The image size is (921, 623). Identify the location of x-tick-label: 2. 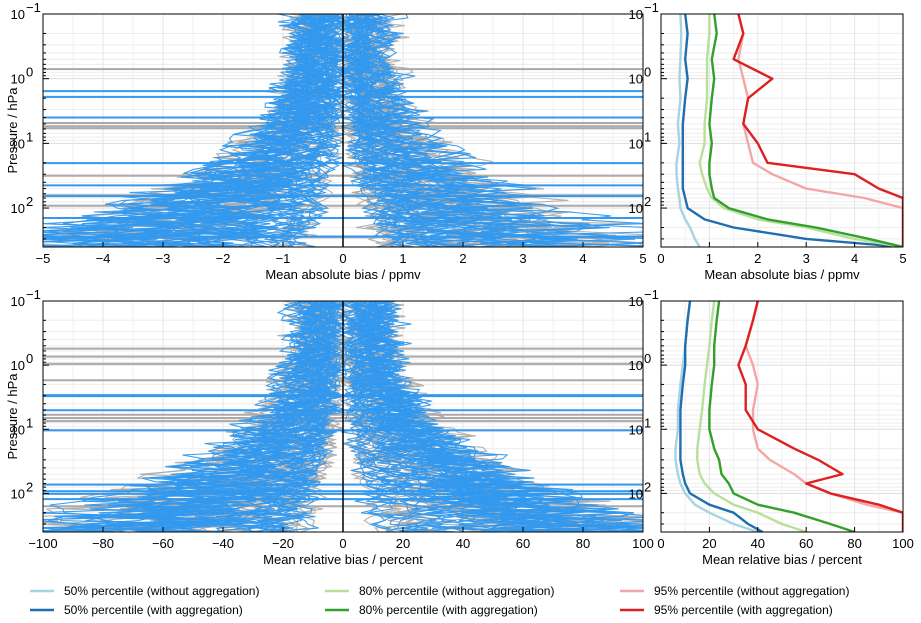
(757, 258).